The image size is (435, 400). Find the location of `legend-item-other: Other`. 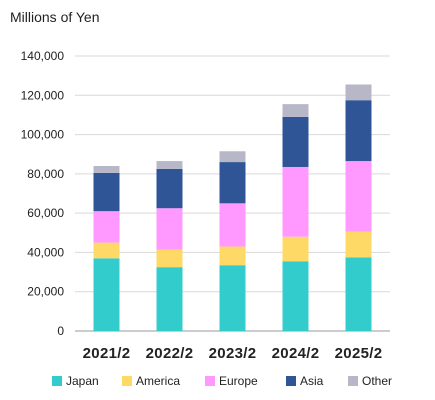

legend-item-other: Other is located at coordinates (370, 381).